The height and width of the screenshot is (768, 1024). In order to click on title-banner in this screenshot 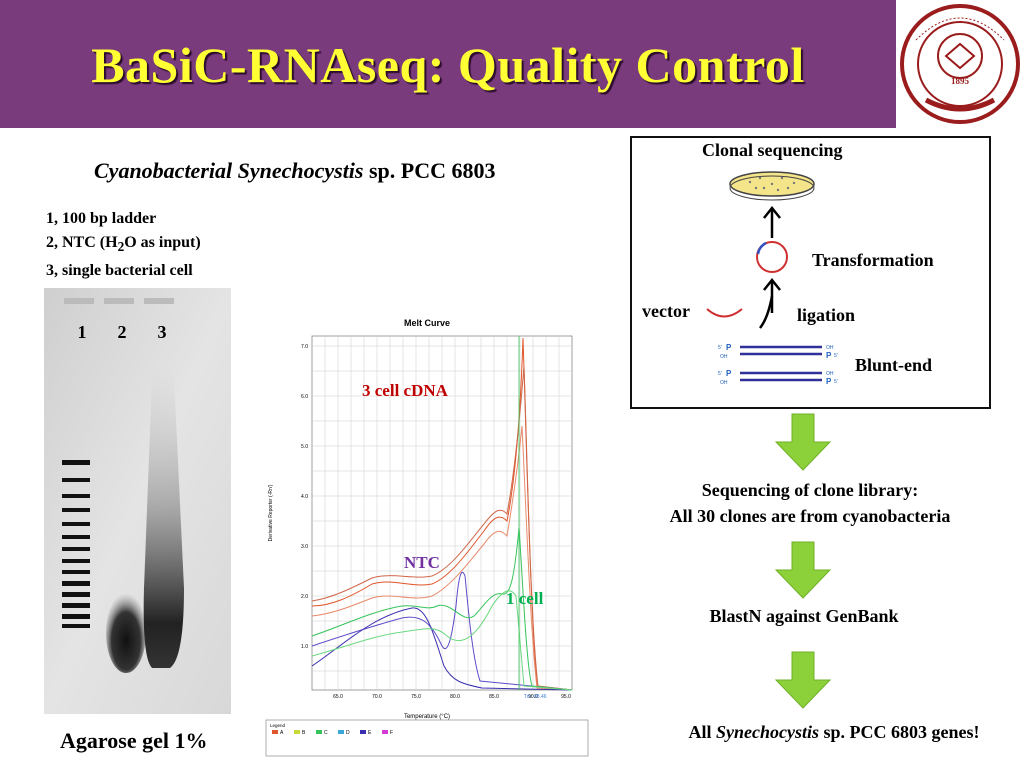, I will do `click(448, 64)`.